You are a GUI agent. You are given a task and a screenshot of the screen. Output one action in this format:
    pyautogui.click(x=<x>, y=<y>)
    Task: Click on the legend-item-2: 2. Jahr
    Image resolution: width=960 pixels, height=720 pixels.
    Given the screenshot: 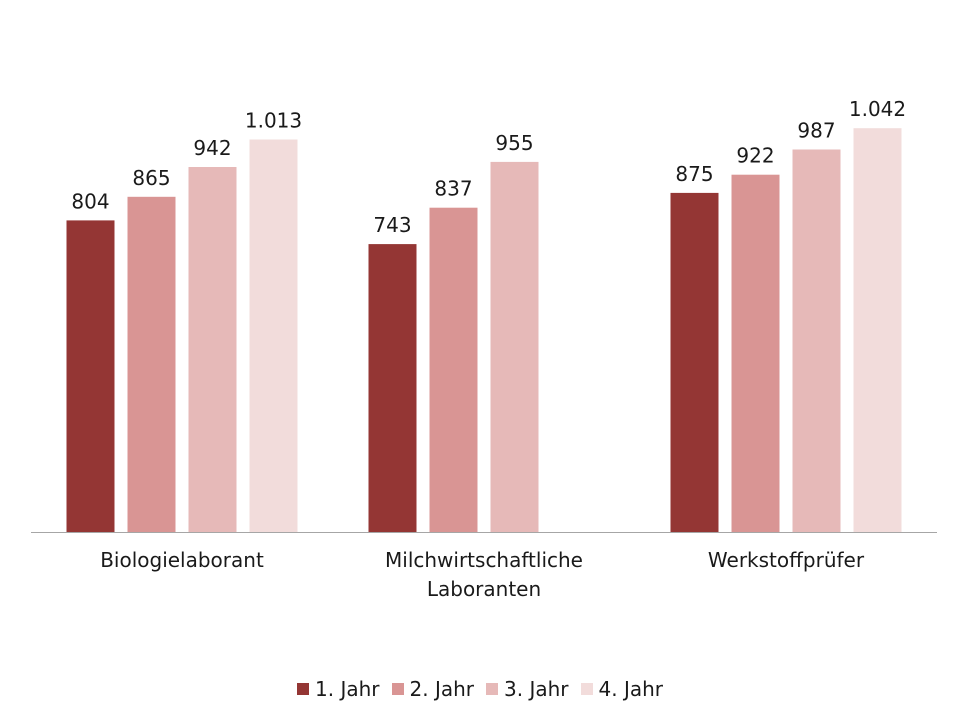 What is the action you would take?
    pyautogui.click(x=433, y=689)
    